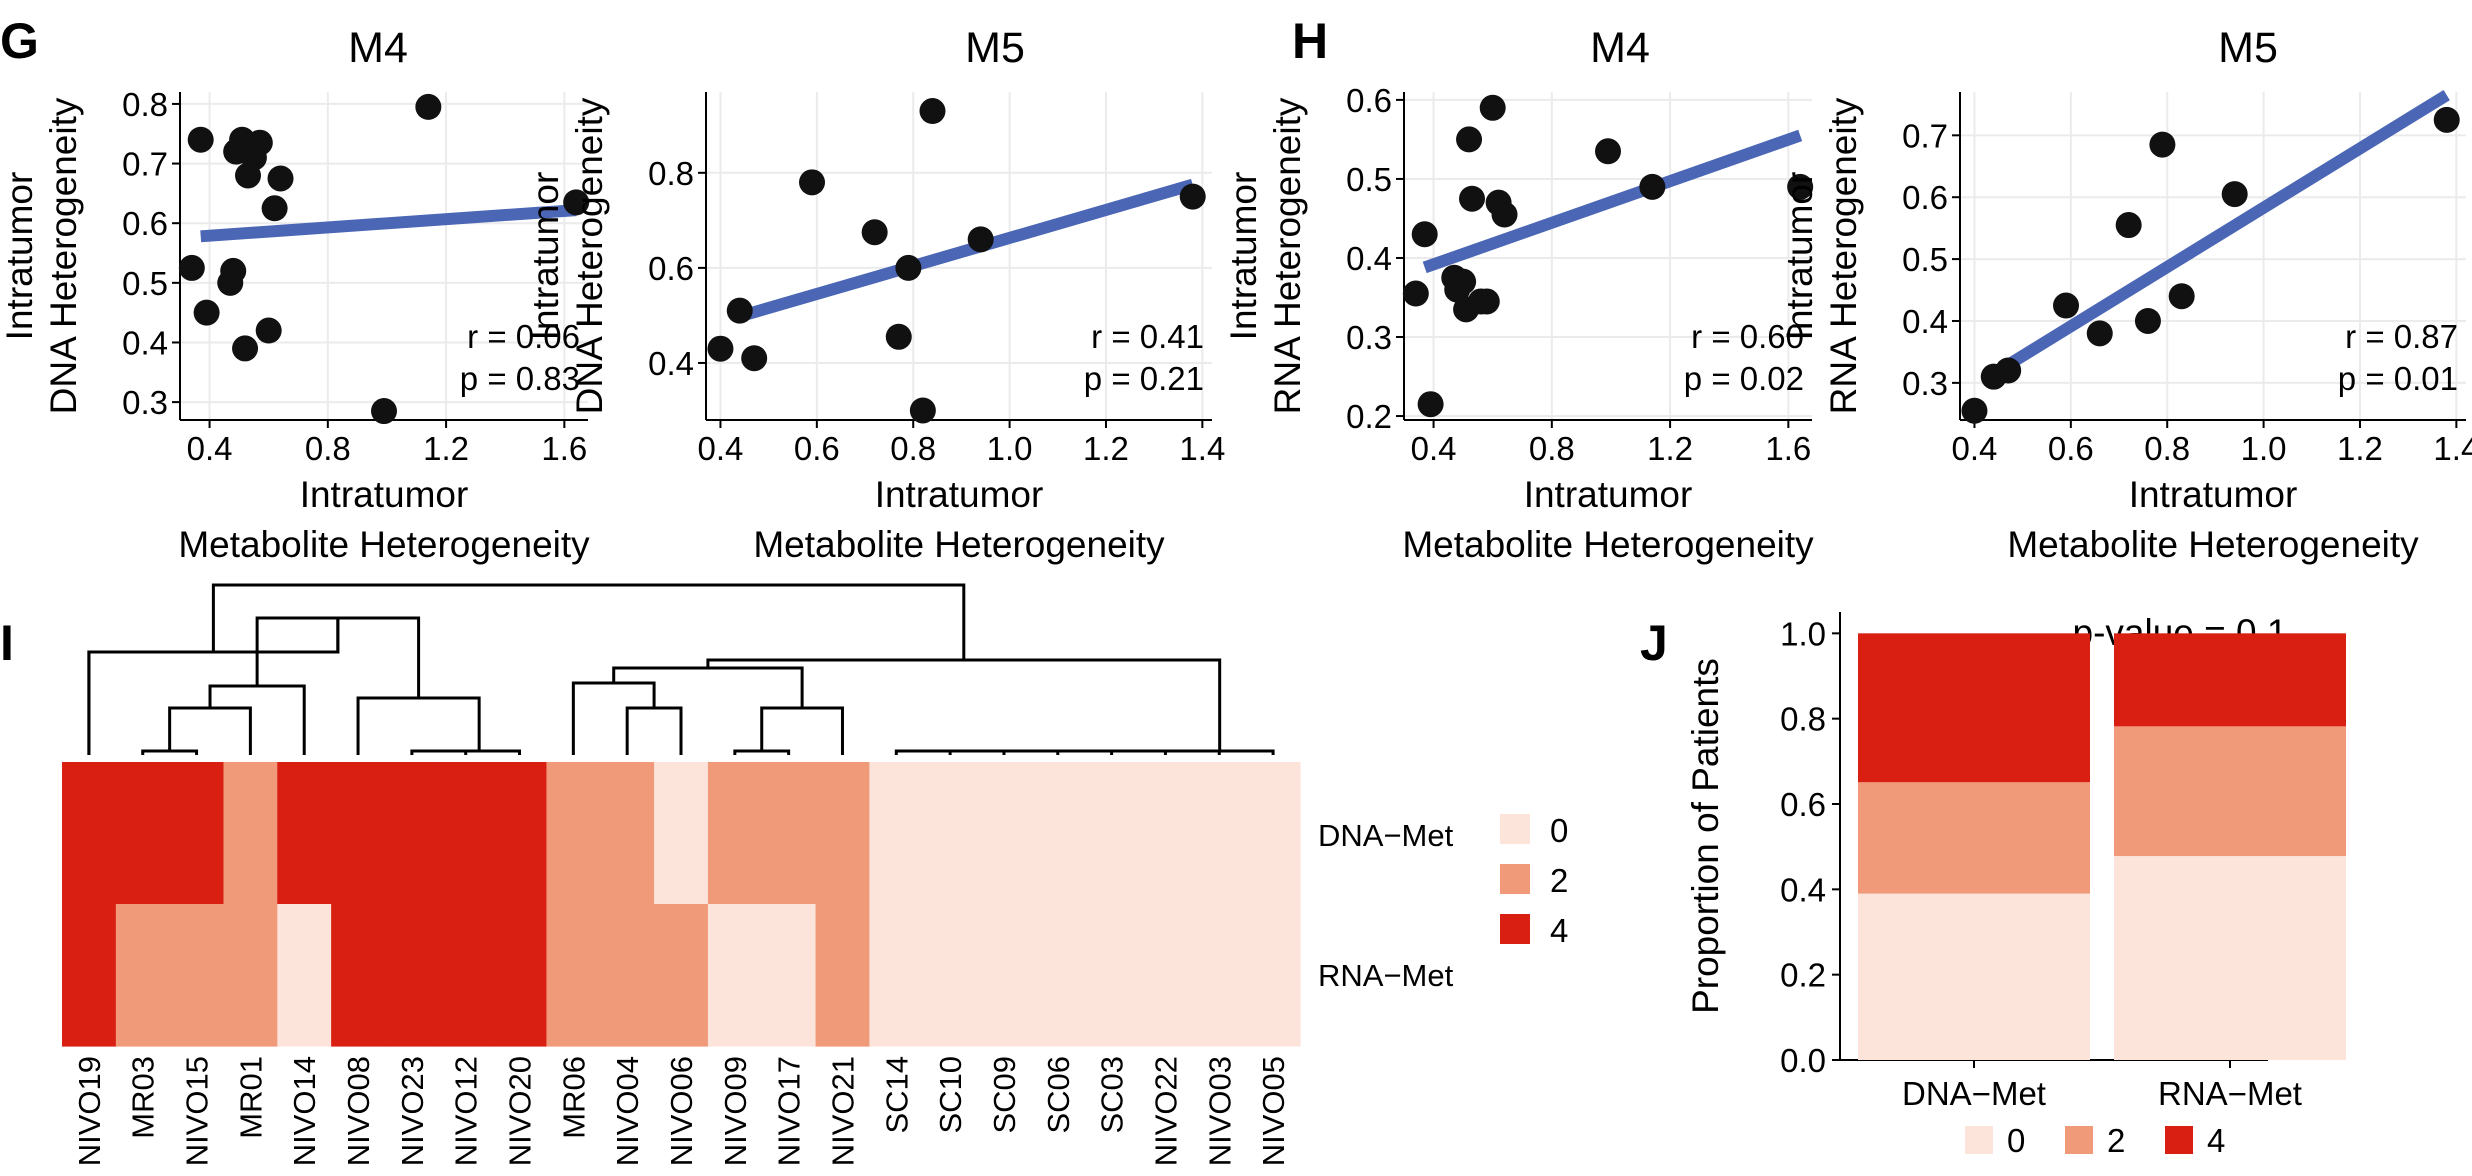 This screenshot has height=1176, width=2472. I want to click on x-tick-label: 1.0, so click(2264, 448).